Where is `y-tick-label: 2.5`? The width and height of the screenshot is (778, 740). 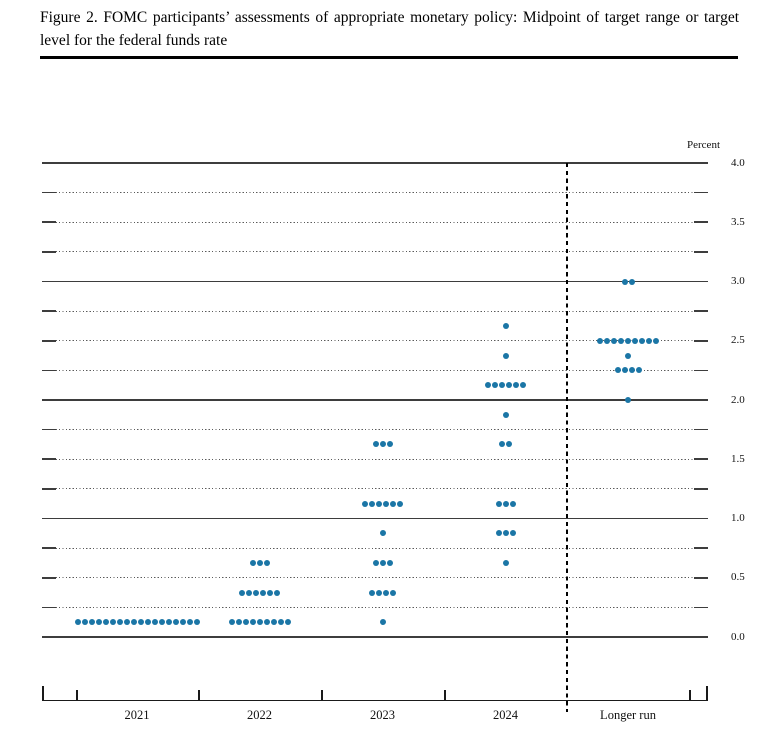
y-tick-label: 2.5 is located at coordinates (738, 340).